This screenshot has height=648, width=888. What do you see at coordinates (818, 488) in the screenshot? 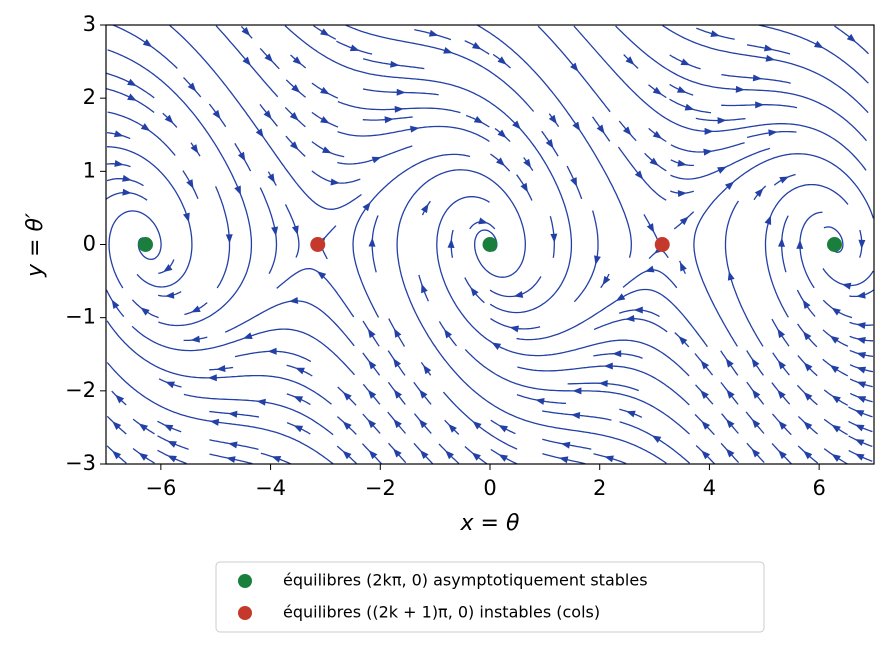
I see `x-tick-label: 6` at bounding box center [818, 488].